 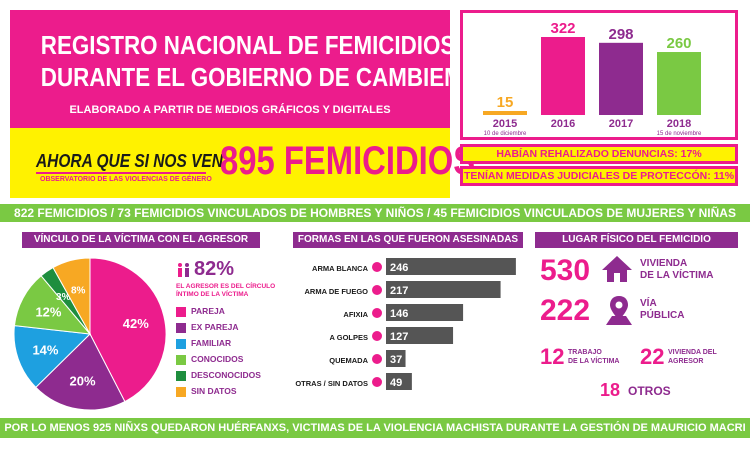 I want to click on legend-label: SIN DATOS, so click(x=214, y=391).